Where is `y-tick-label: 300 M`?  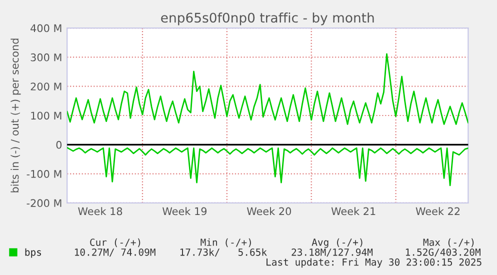
y-tick-label: 300 M is located at coordinates (46, 57).